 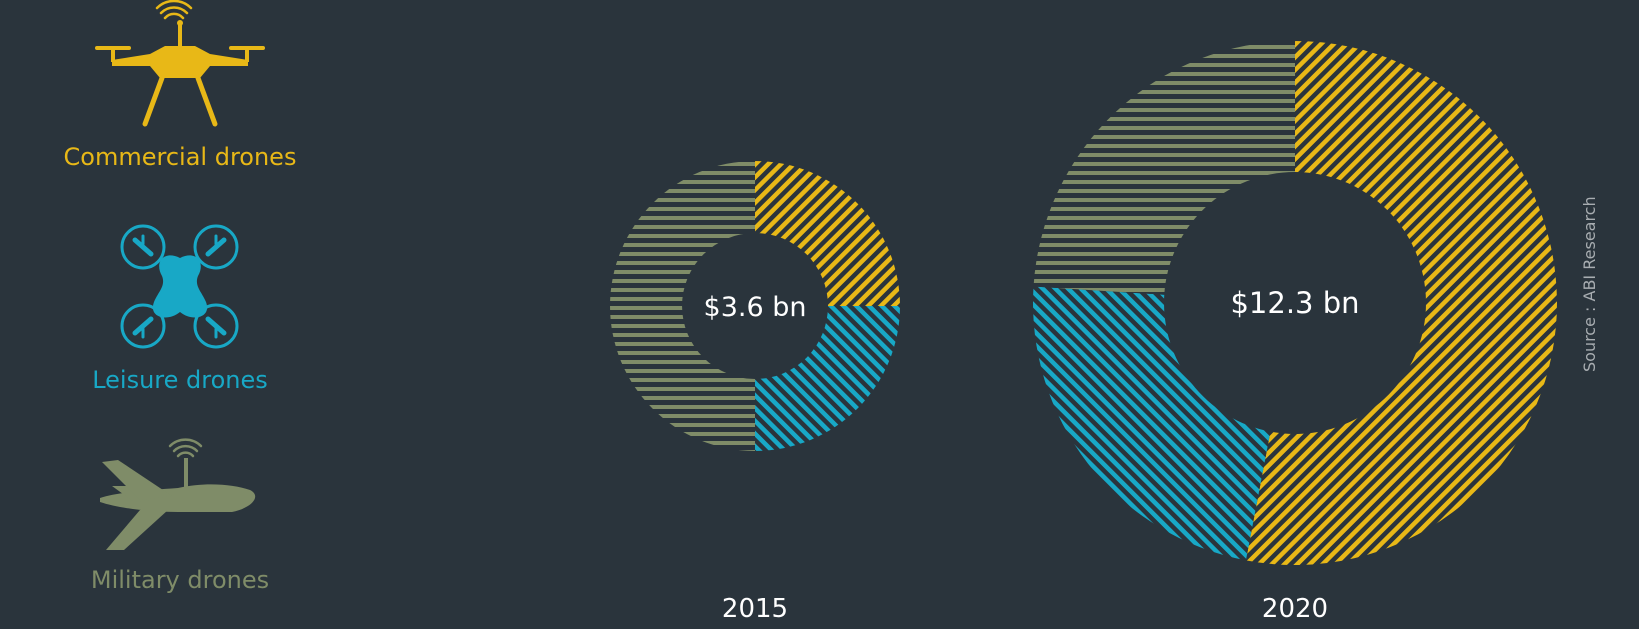 I want to click on donut-2020-year-label: 2020, so click(x=1295, y=609).